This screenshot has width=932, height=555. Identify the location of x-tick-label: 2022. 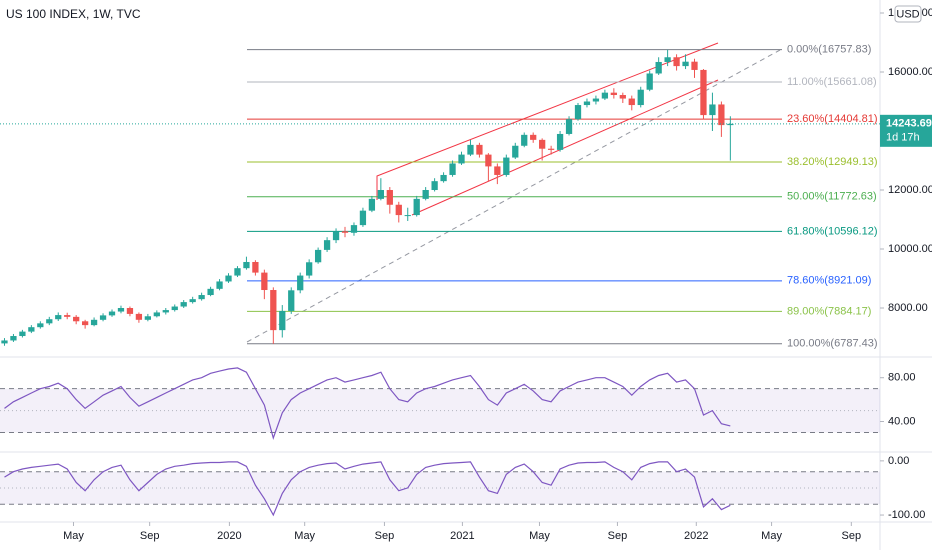
(696, 536).